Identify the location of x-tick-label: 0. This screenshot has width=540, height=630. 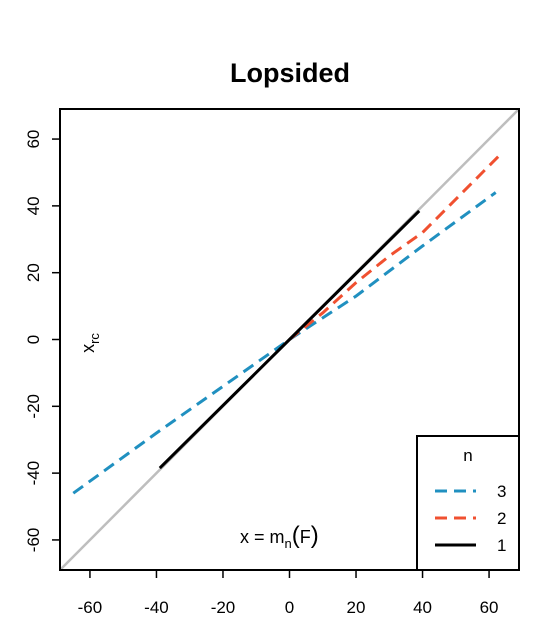
(289, 607).